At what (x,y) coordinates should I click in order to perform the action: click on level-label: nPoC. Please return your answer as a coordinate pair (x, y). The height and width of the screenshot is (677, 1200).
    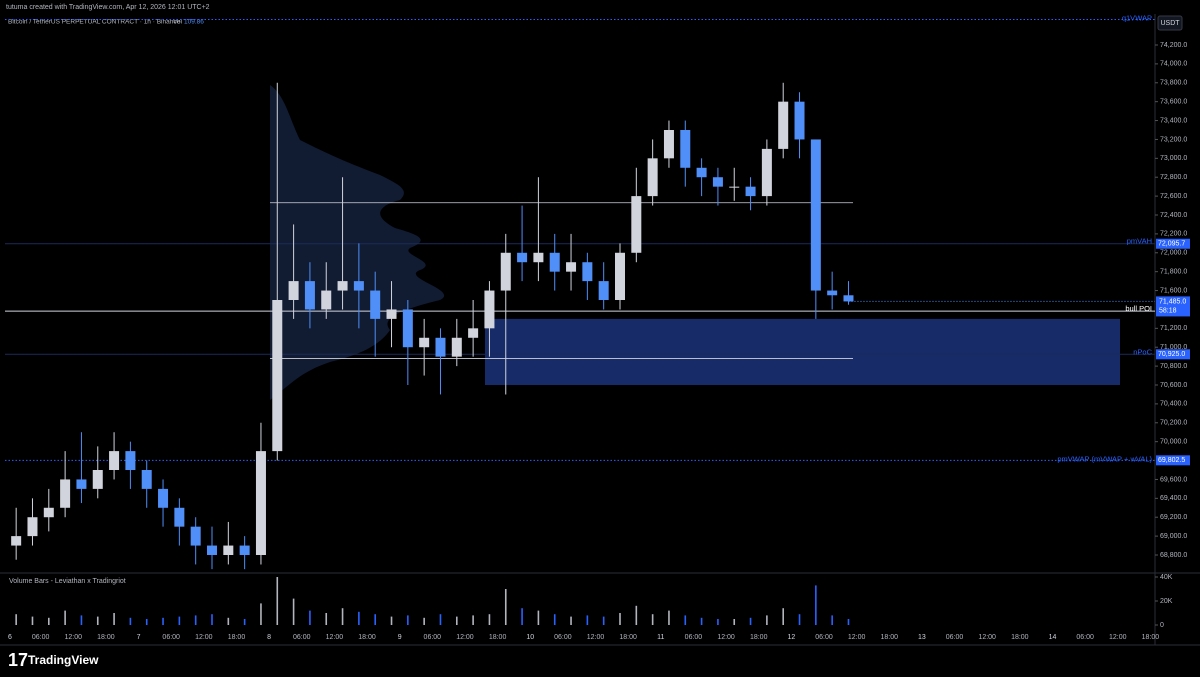
    Looking at the image, I should click on (1142, 351).